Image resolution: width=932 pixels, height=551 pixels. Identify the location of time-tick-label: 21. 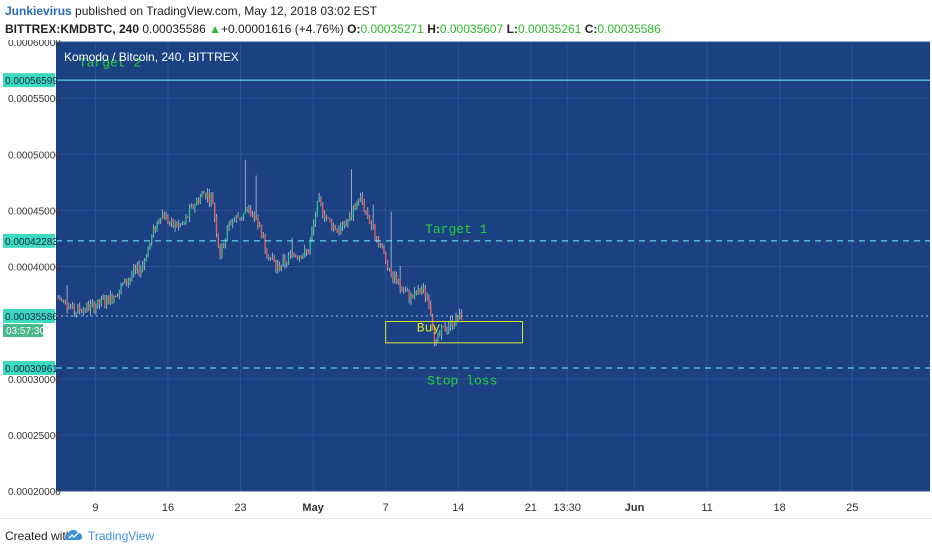
(531, 508).